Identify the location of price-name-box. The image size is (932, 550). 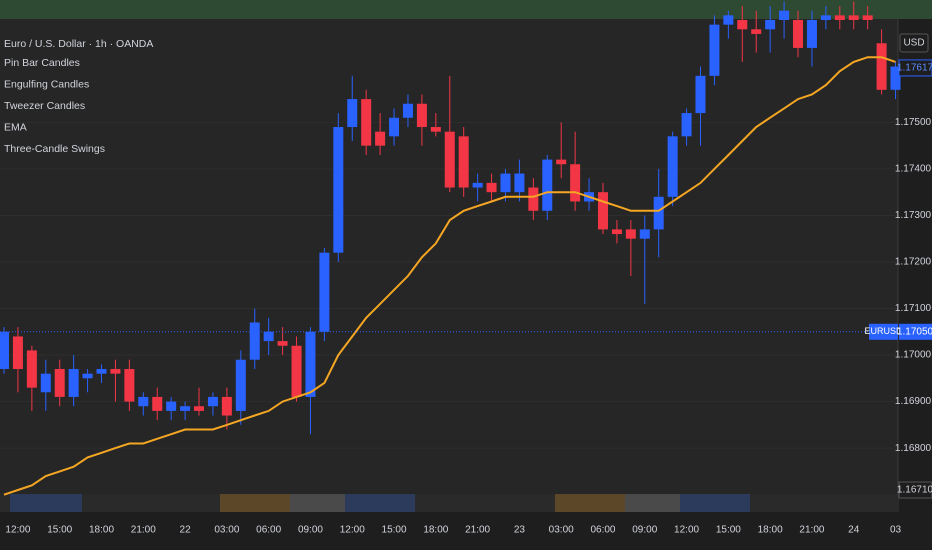
(883, 331).